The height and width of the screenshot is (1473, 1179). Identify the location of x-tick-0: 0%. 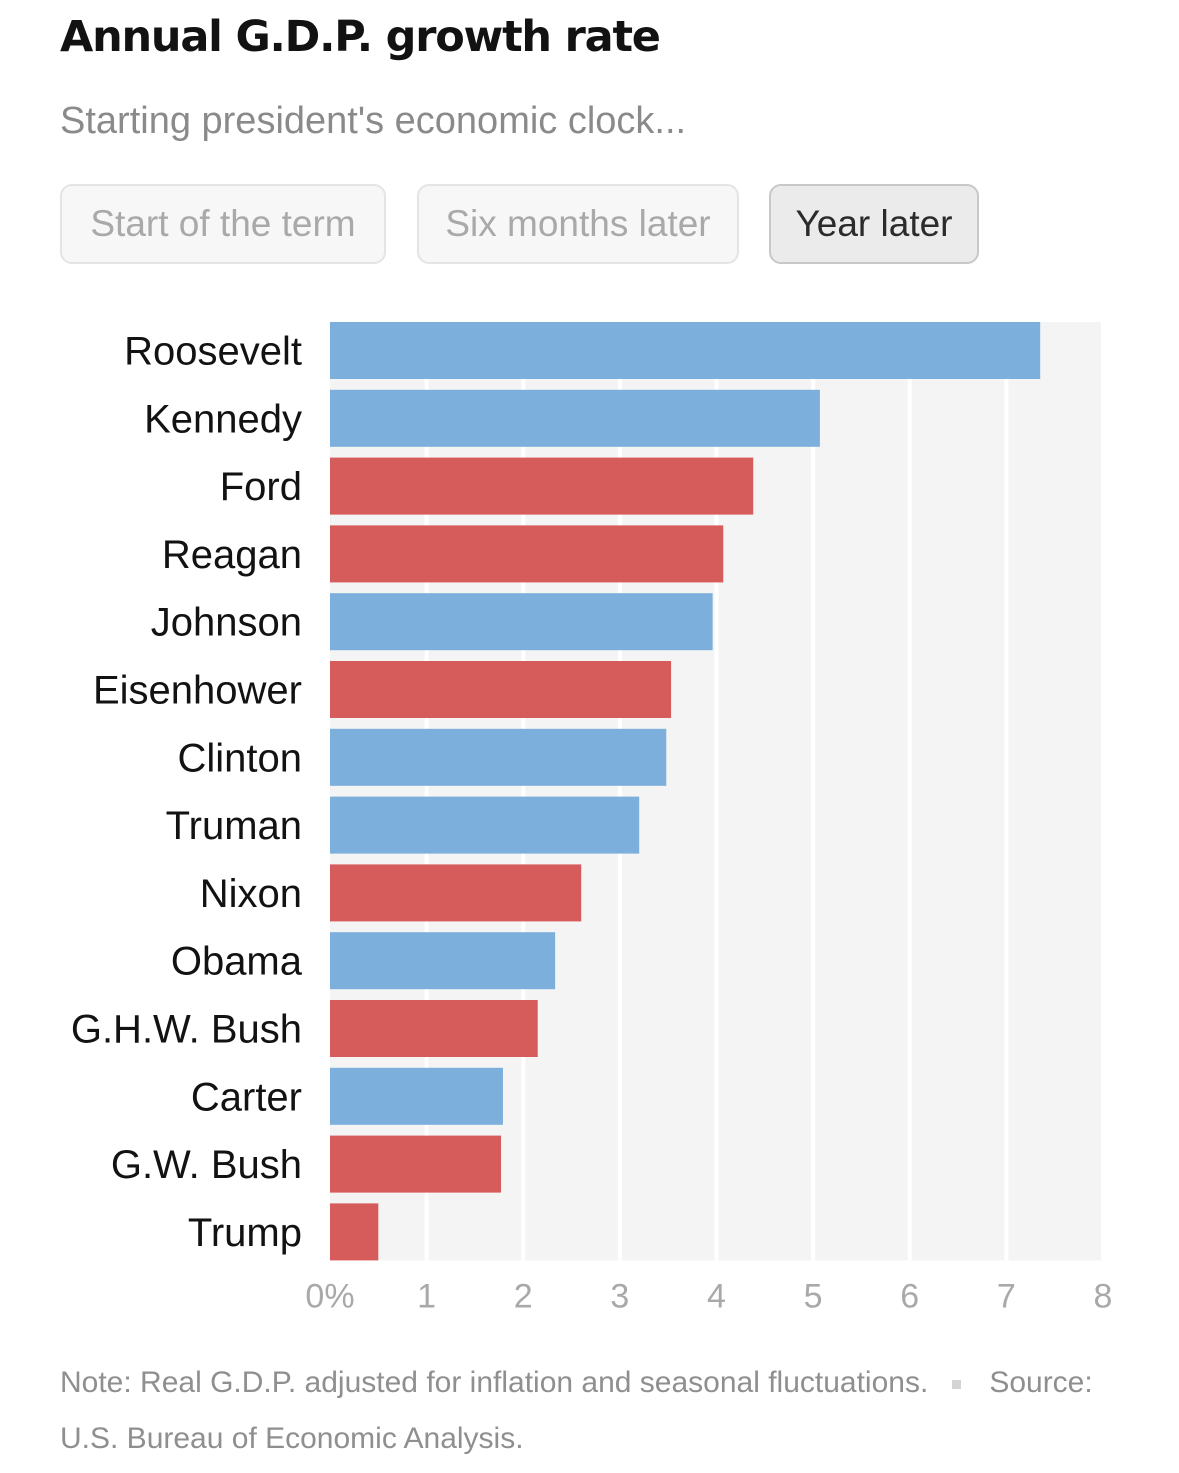
(329, 1296).